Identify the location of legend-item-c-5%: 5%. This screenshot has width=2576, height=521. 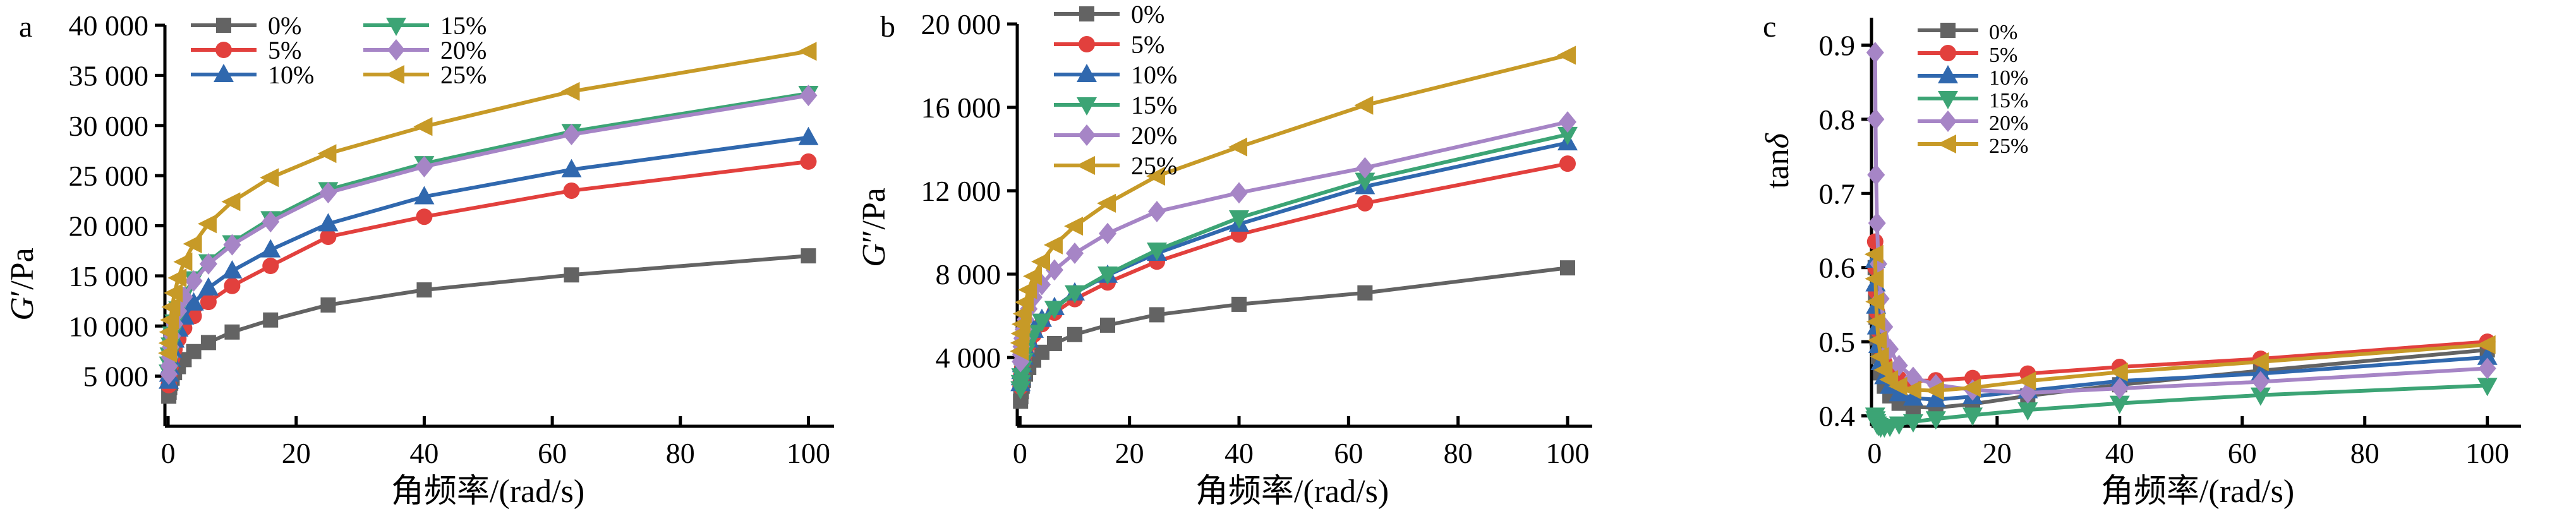
(1967, 55).